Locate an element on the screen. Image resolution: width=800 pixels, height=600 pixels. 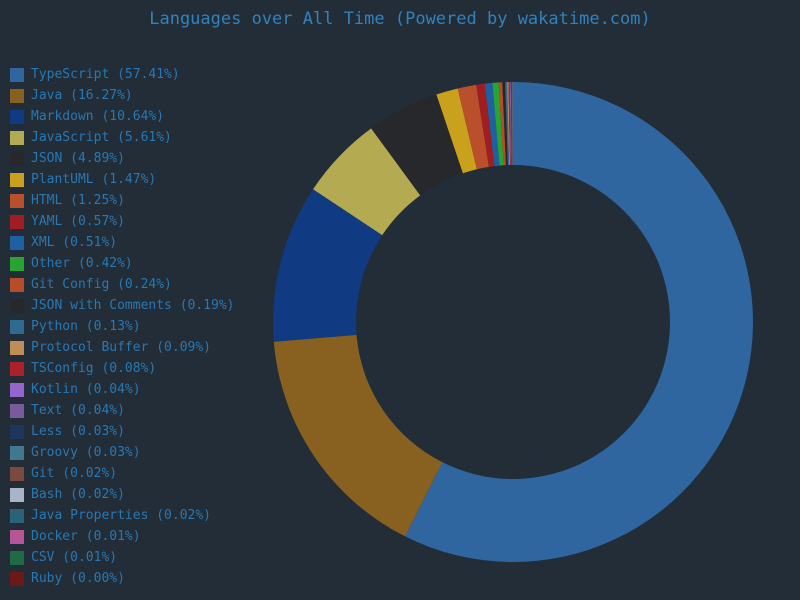
legend-label: Ruby (0.00%) is located at coordinates (78, 578).